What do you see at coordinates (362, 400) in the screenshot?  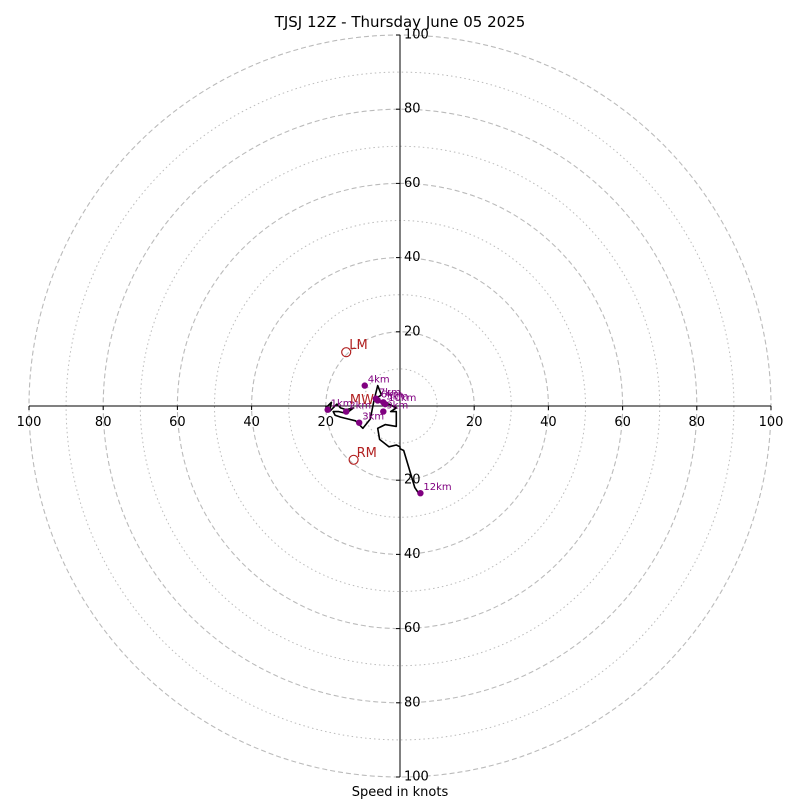 I see `mean-wind-label: MW` at bounding box center [362, 400].